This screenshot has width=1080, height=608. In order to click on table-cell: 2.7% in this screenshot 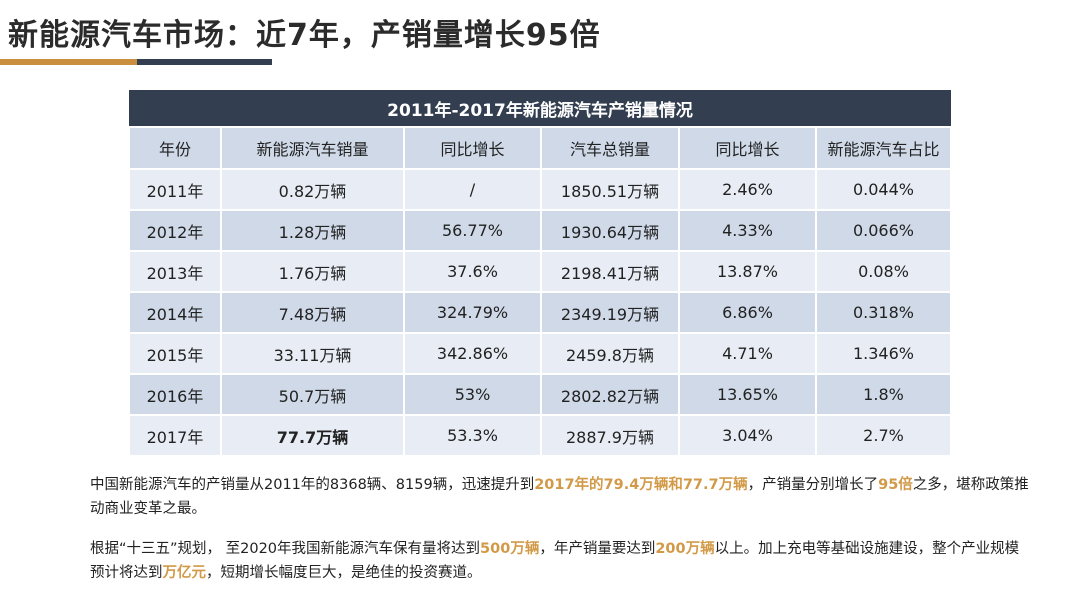, I will do `click(883, 435)`.